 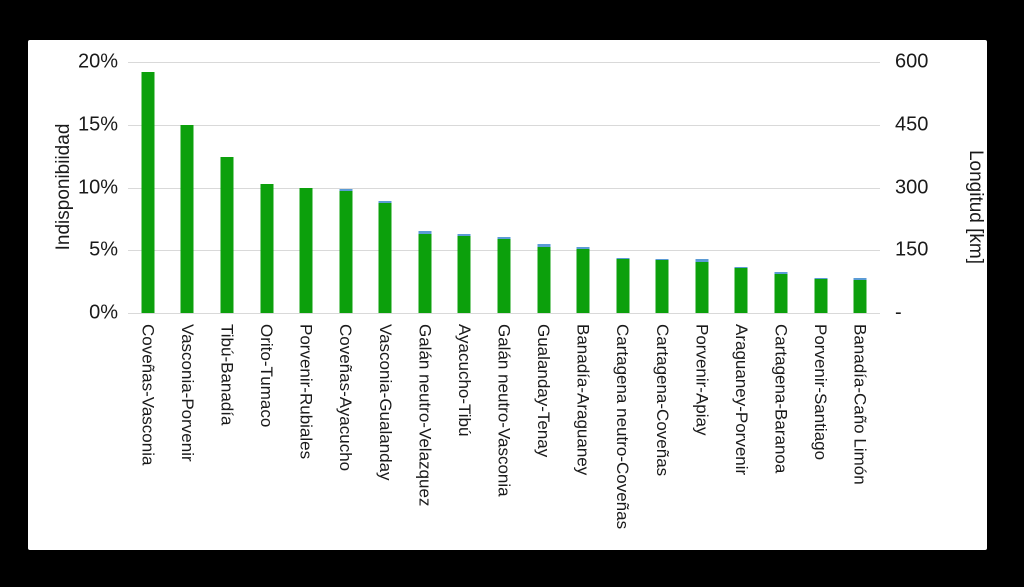 I want to click on x-label-cell: Porvenir-Apiay, so click(x=702, y=435).